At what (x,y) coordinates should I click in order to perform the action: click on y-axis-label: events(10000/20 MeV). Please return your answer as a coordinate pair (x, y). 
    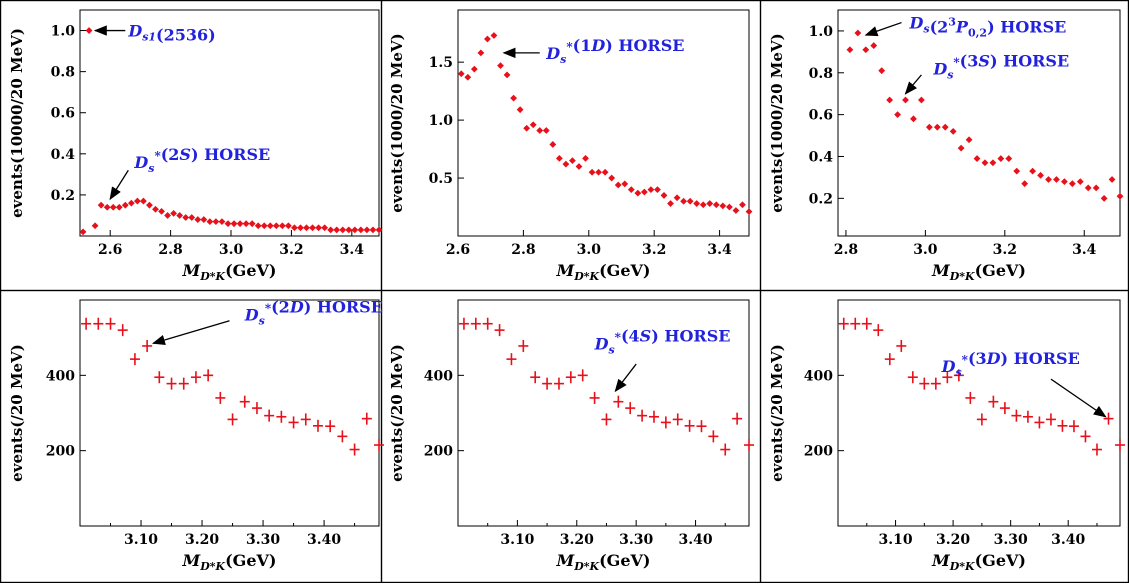
    Looking at the image, I should click on (17, 123).